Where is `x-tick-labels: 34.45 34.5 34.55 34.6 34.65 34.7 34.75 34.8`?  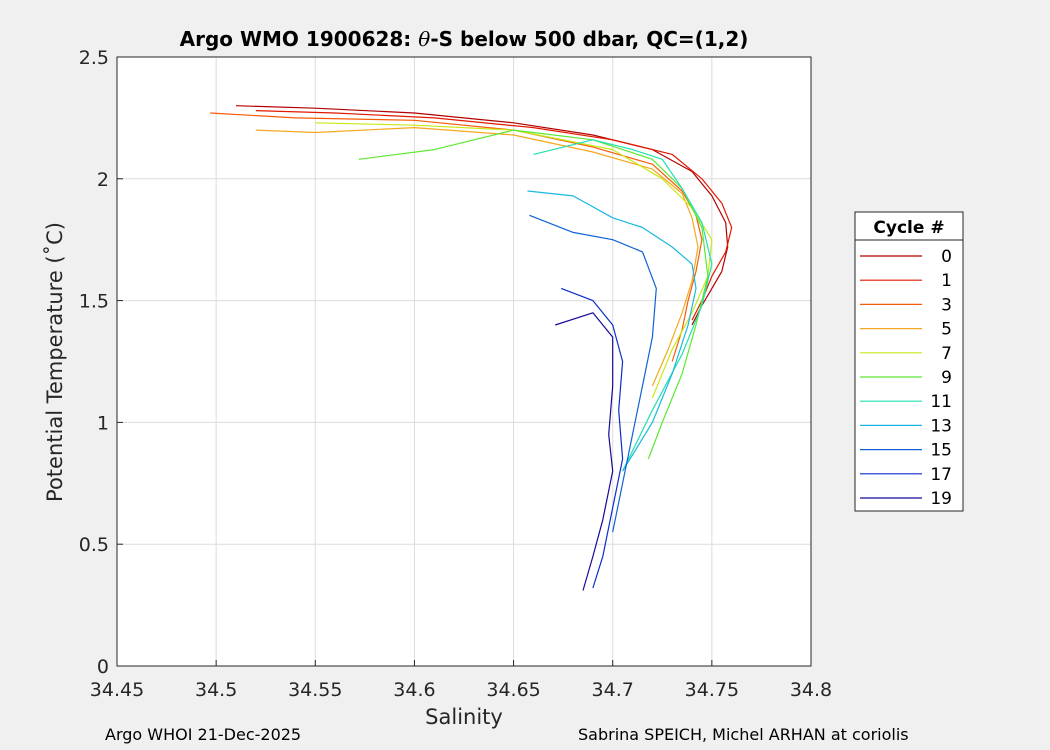 x-tick-labels: 34.45 34.5 34.55 34.6 34.65 34.7 34.75 34.8 is located at coordinates (461, 690).